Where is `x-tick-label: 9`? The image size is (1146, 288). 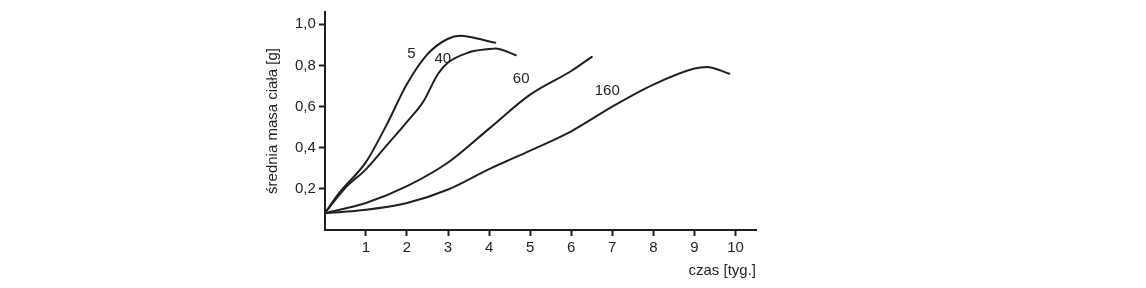 x-tick-label: 9 is located at coordinates (694, 247).